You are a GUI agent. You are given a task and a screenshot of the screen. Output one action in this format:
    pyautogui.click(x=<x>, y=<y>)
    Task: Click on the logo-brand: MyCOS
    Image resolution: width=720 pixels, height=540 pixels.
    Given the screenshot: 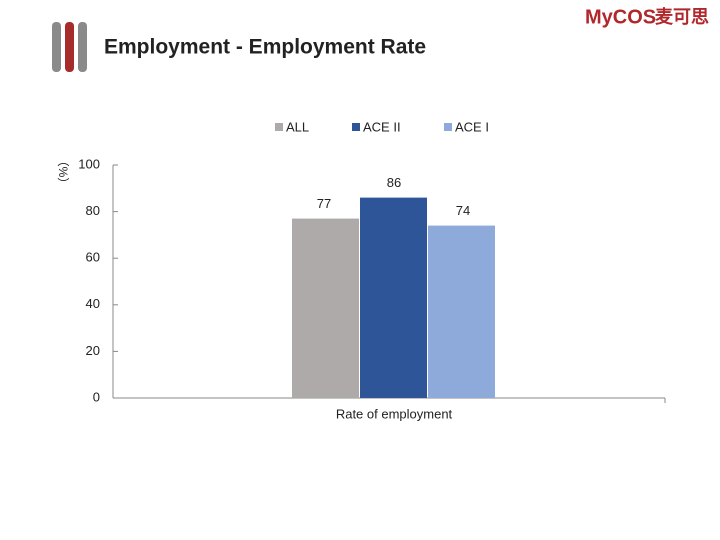 What is the action you would take?
    pyautogui.click(x=620, y=17)
    